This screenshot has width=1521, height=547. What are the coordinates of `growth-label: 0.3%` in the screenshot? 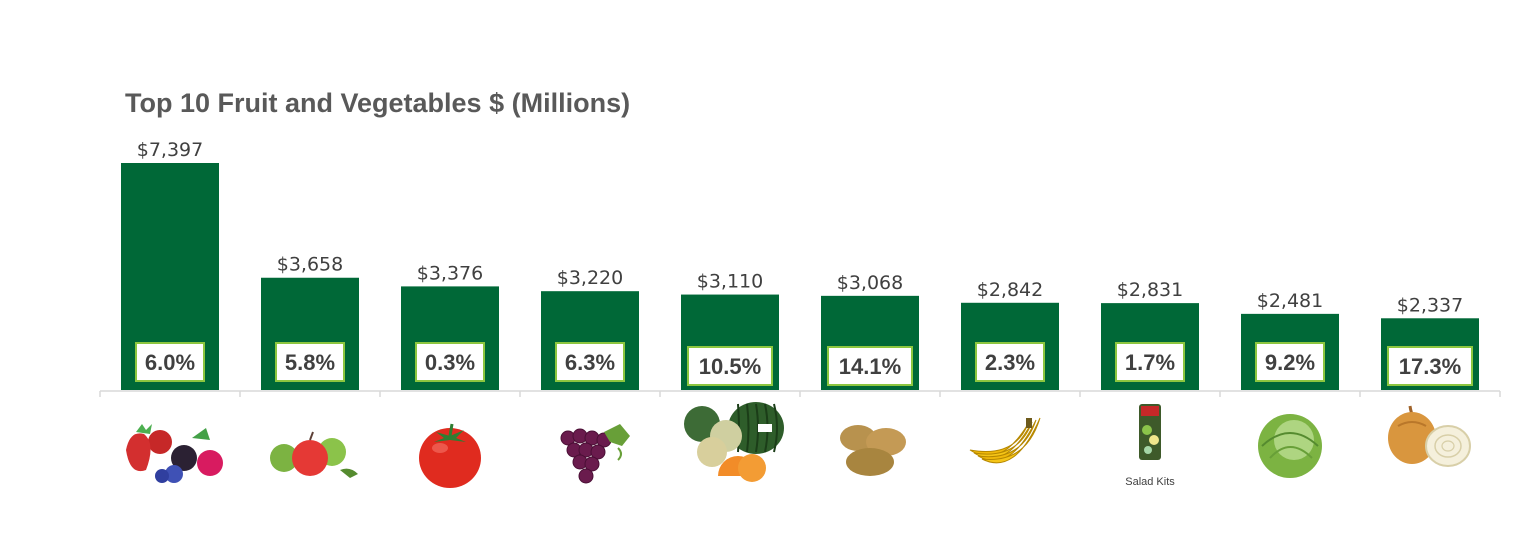 It's located at (450, 362).